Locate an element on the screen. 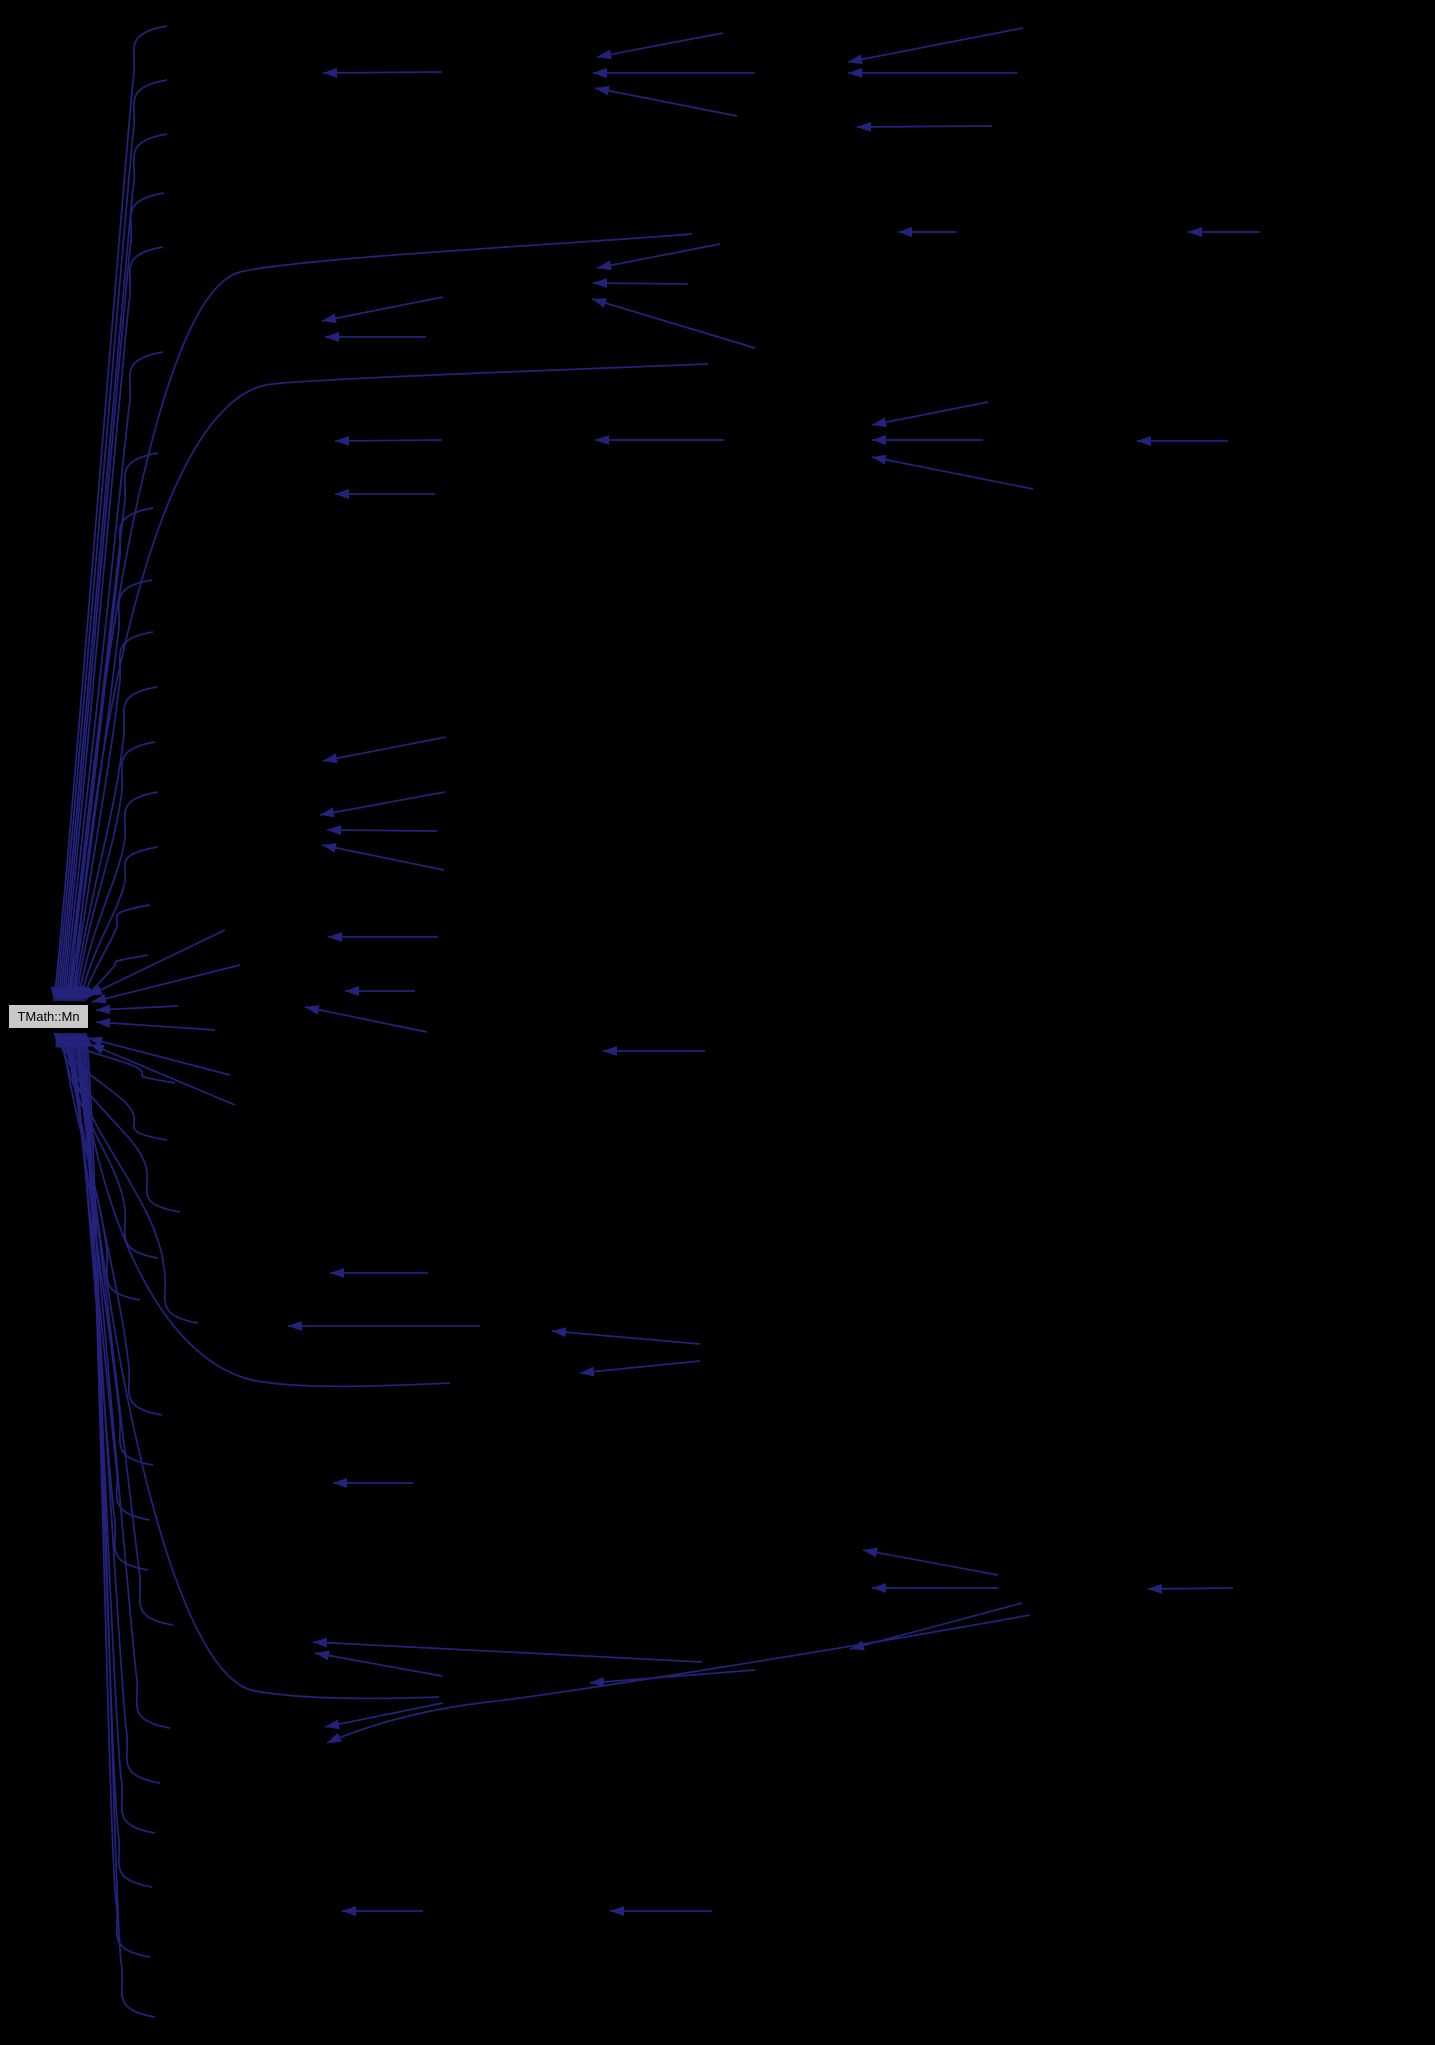  graph-node-label: TMath::Mn is located at coordinates (48, 1016).